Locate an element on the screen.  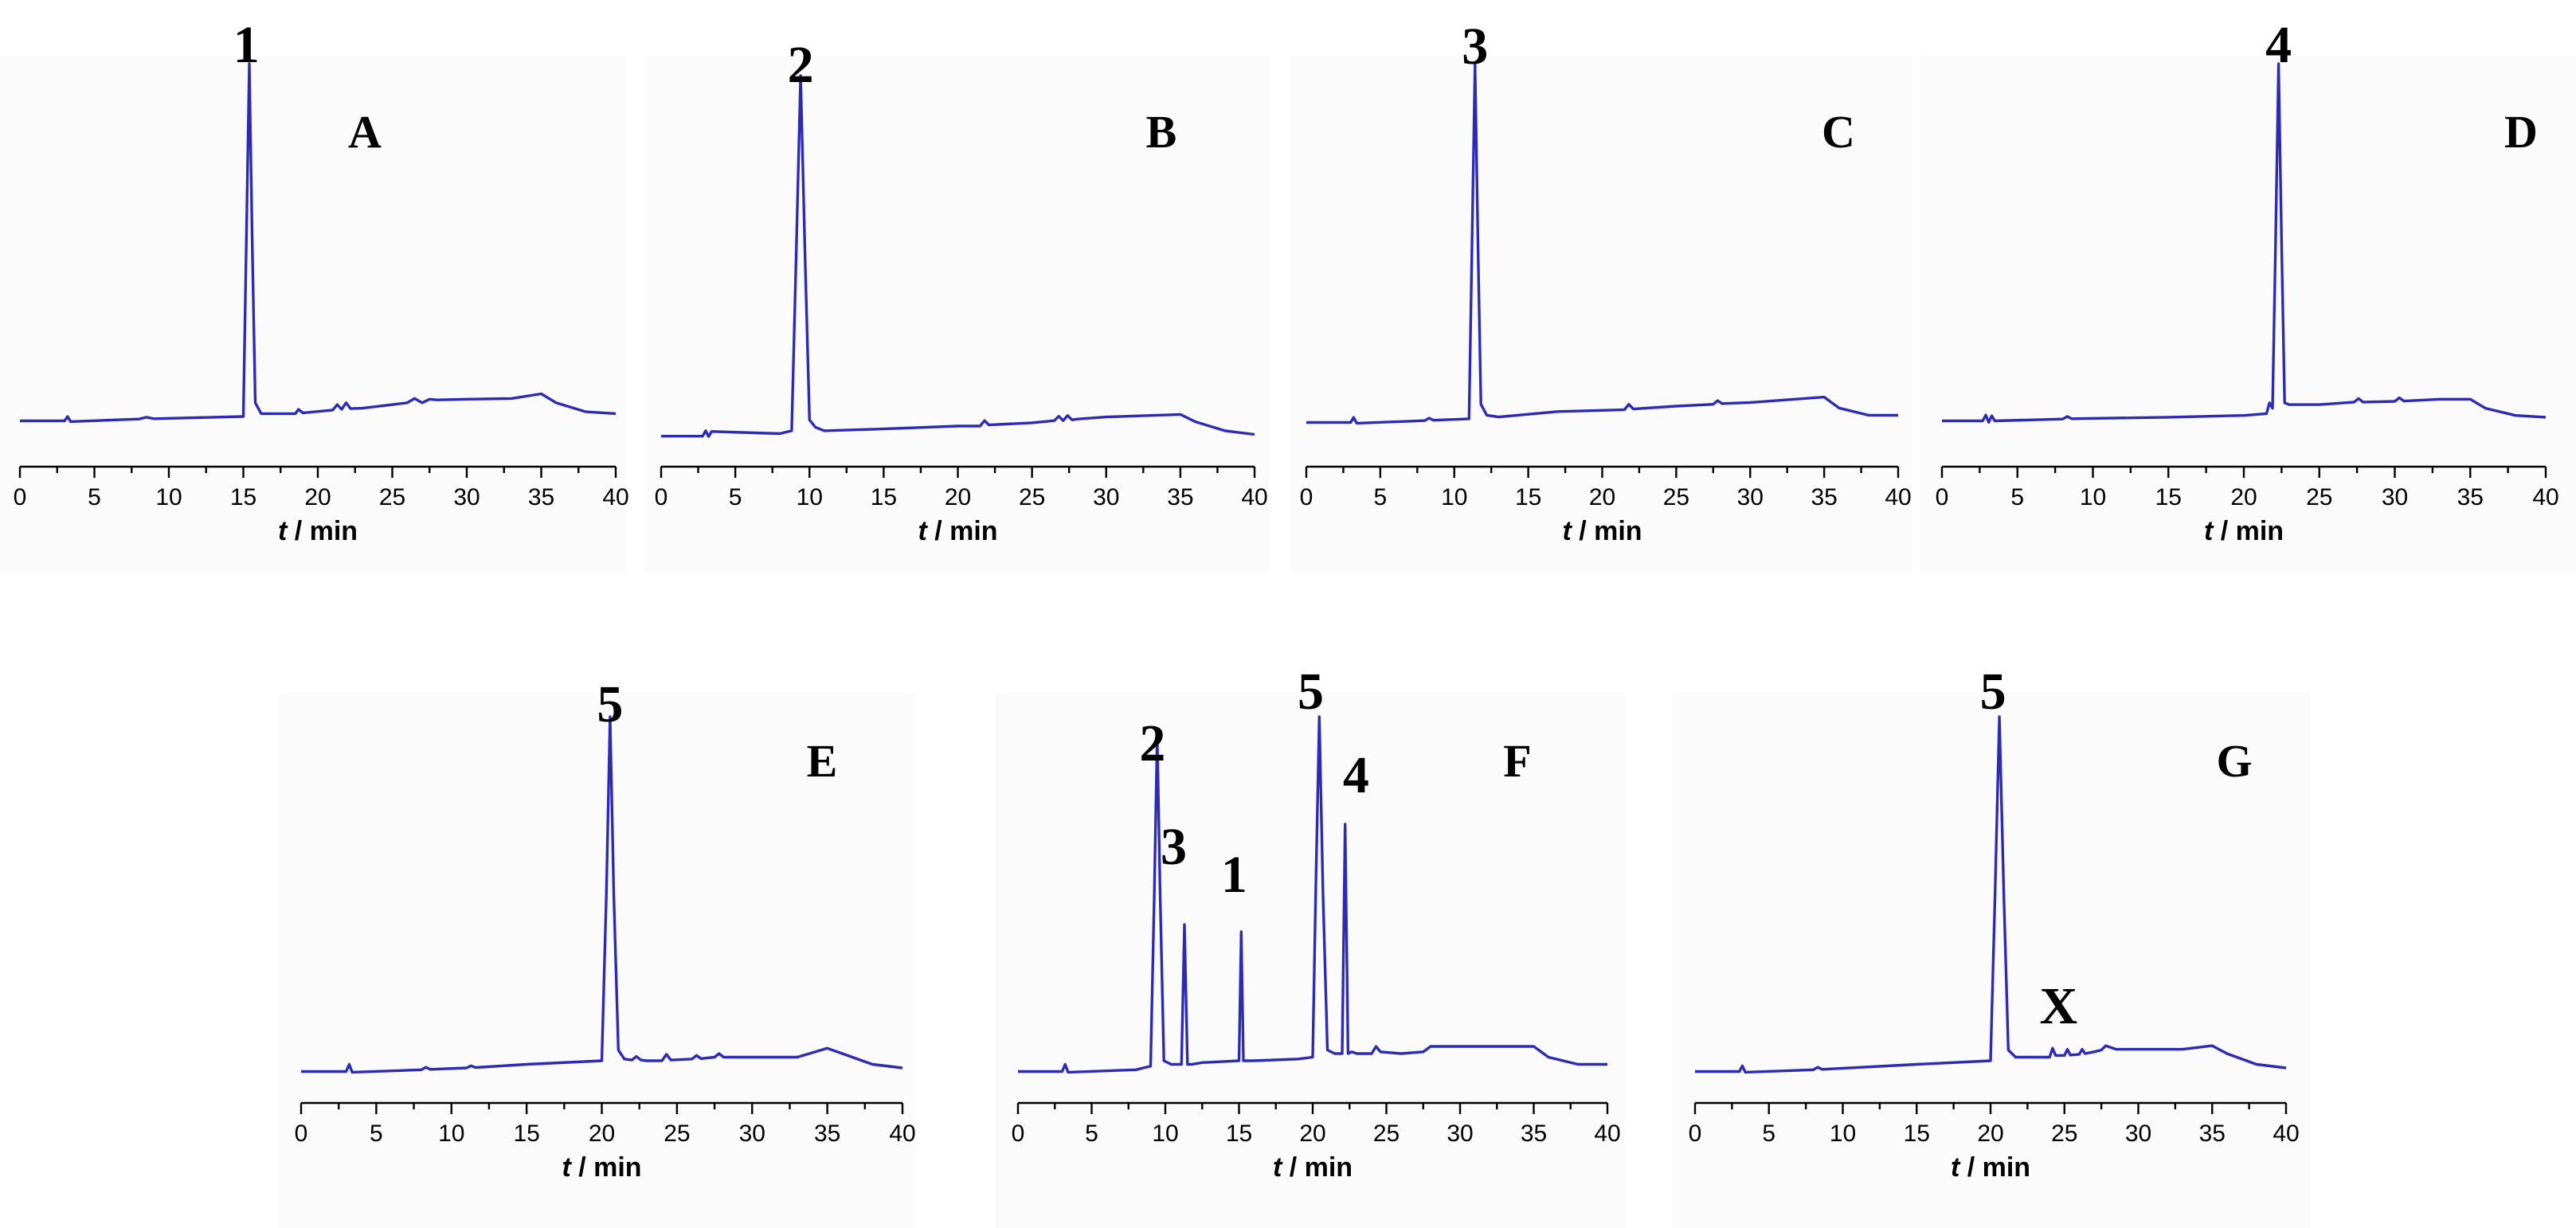
x-tick-label-c: 0 is located at coordinates (1306, 497).